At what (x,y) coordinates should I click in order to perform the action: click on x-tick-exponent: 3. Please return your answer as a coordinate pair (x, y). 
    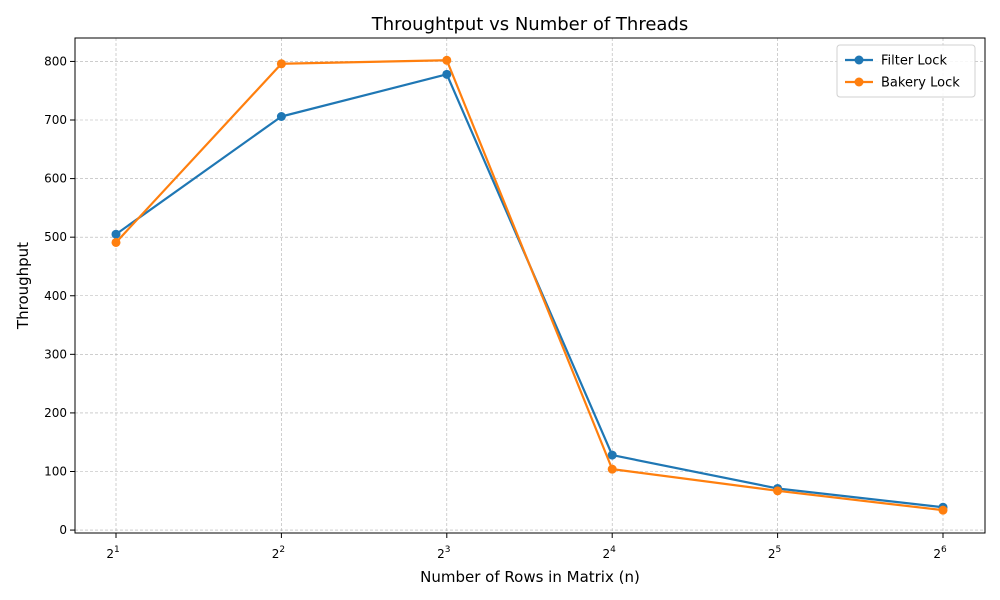
    Looking at the image, I should click on (448, 550).